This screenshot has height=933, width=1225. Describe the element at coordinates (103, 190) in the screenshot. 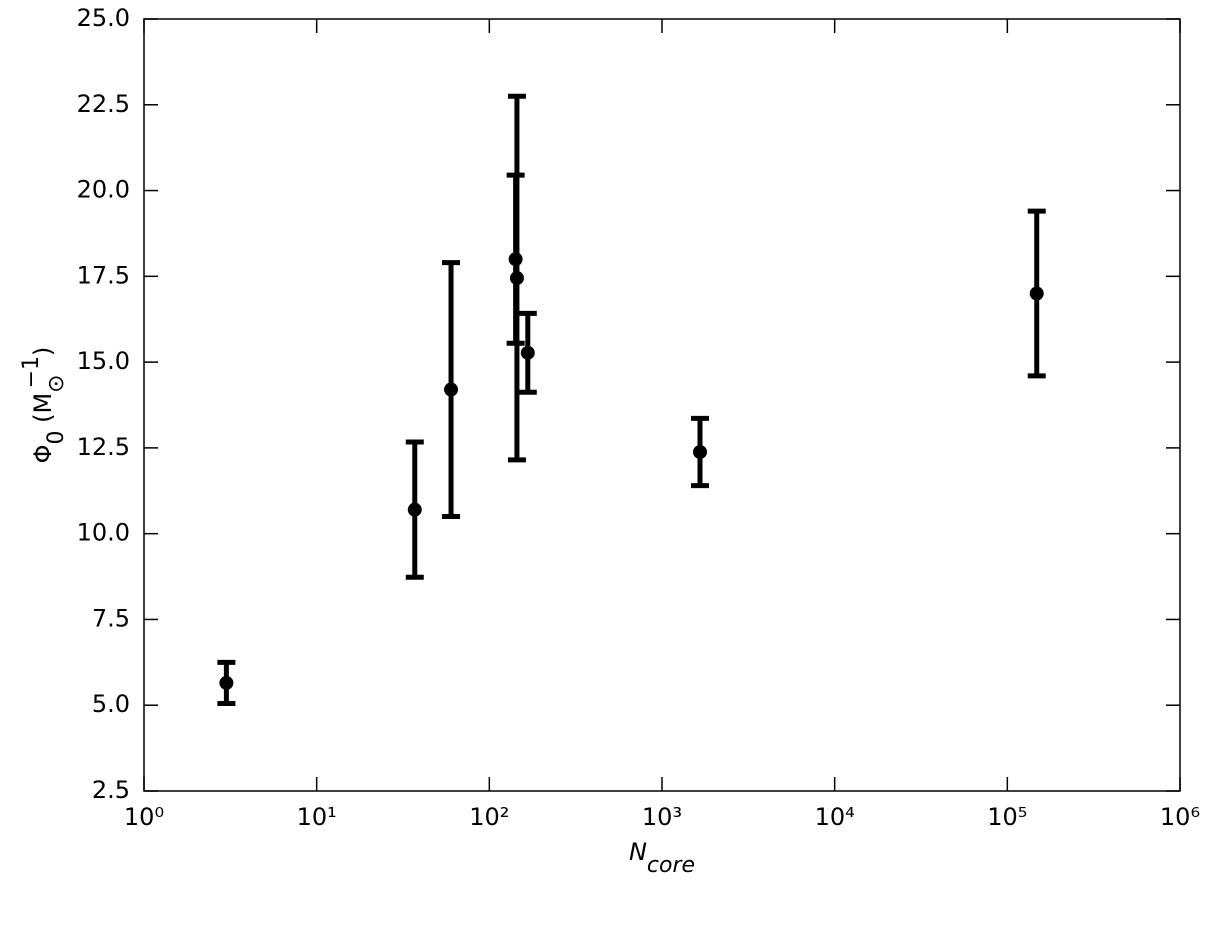

I see `y-tick-label: 20.0` at that location.